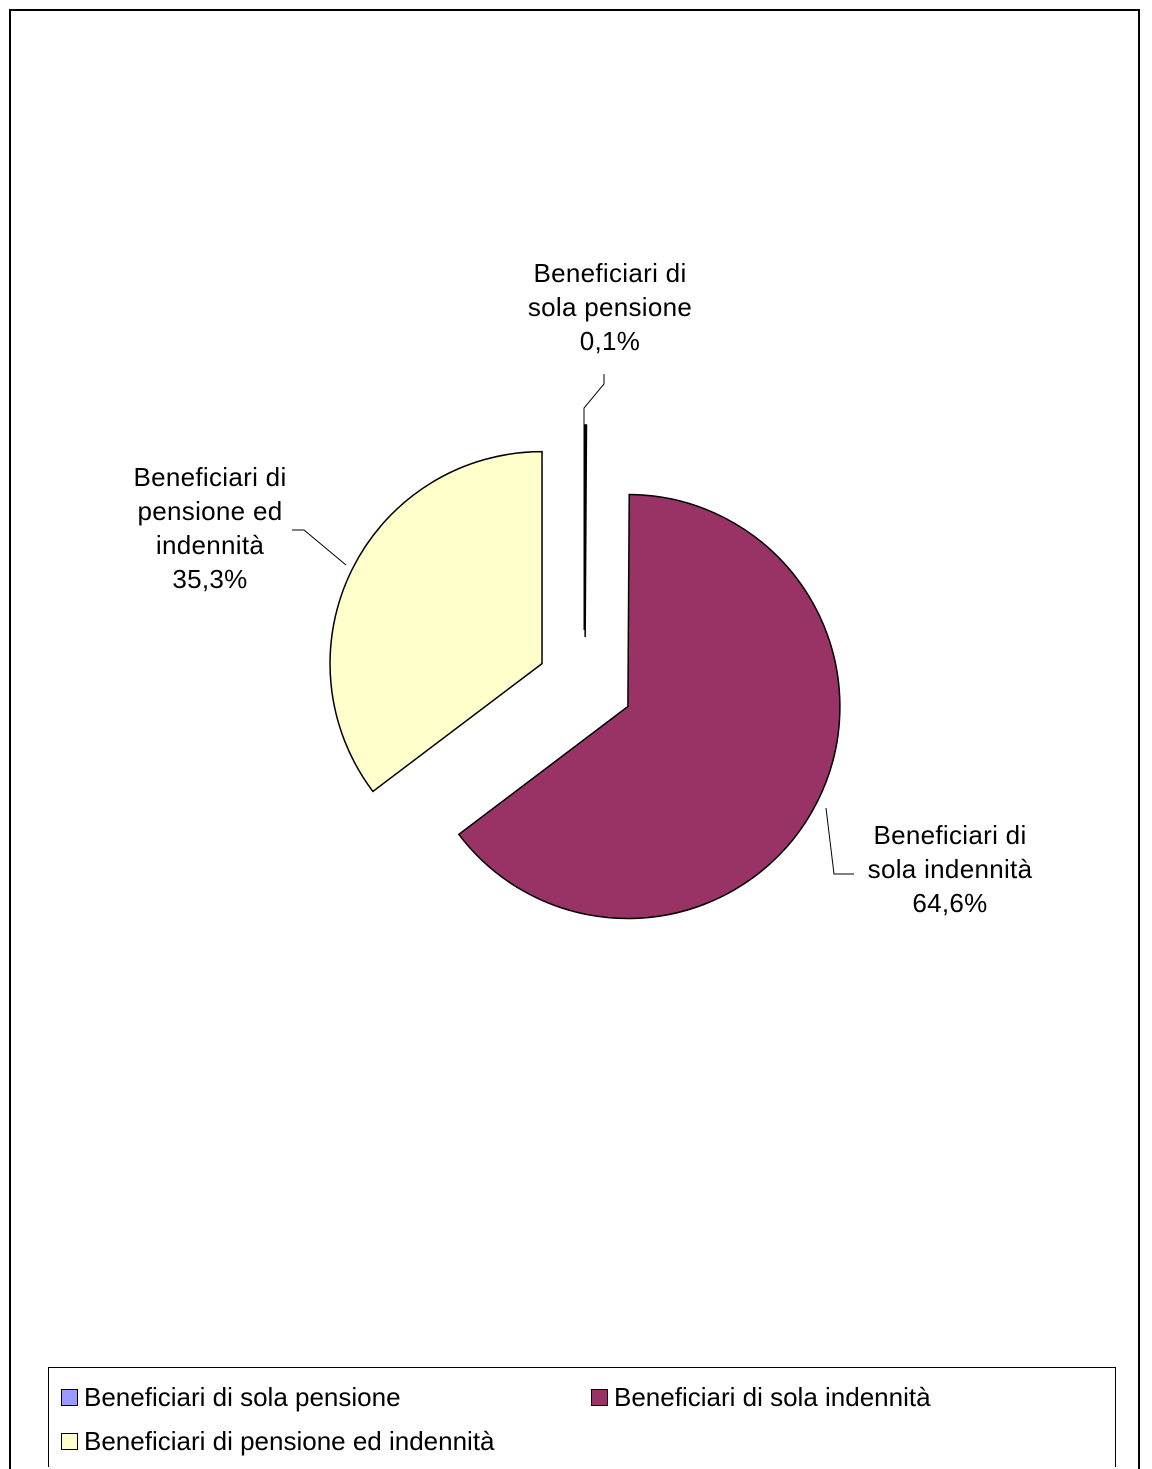 This screenshot has width=1152, height=1469. What do you see at coordinates (436, 621) in the screenshot?
I see `slice-pensione-ed-indennita` at bounding box center [436, 621].